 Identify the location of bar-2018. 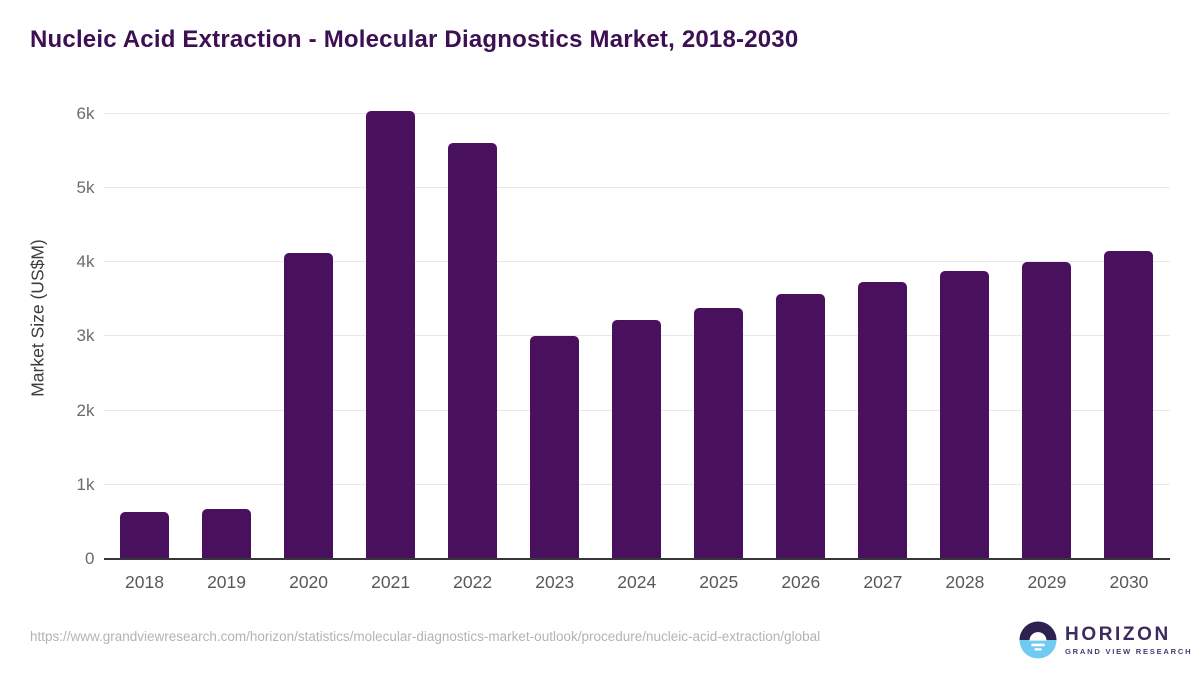
(145, 535).